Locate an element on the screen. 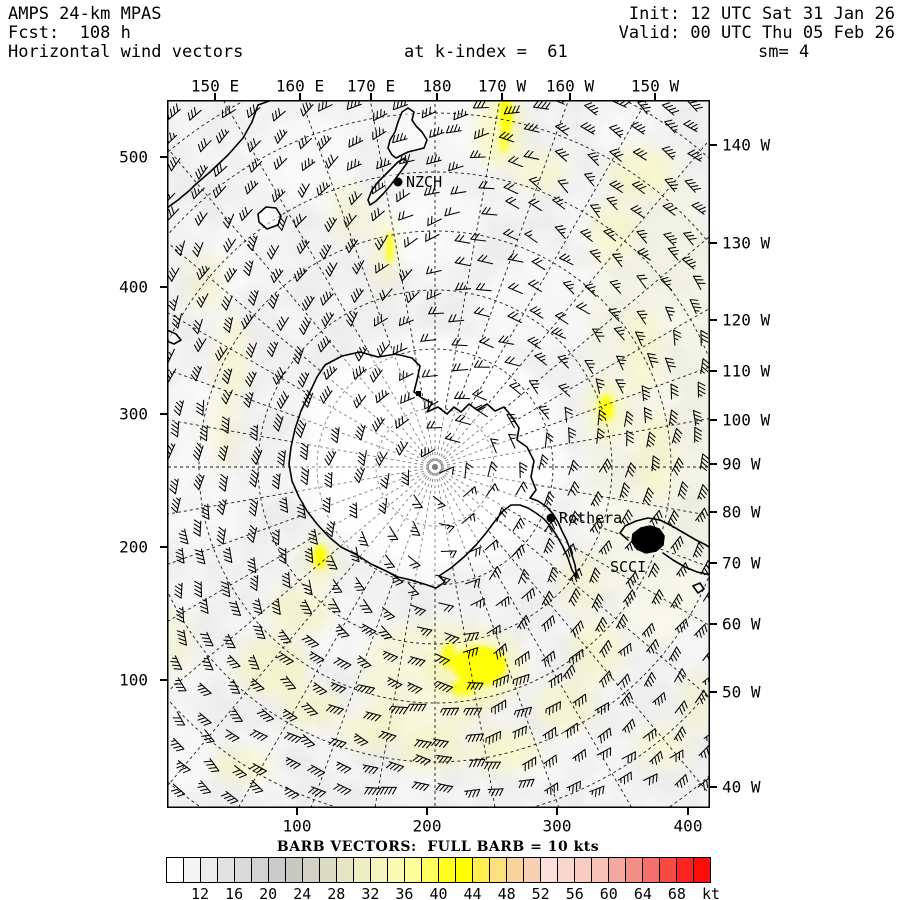  stations: NZCH Rothera SCCI is located at coordinates (519, 374).